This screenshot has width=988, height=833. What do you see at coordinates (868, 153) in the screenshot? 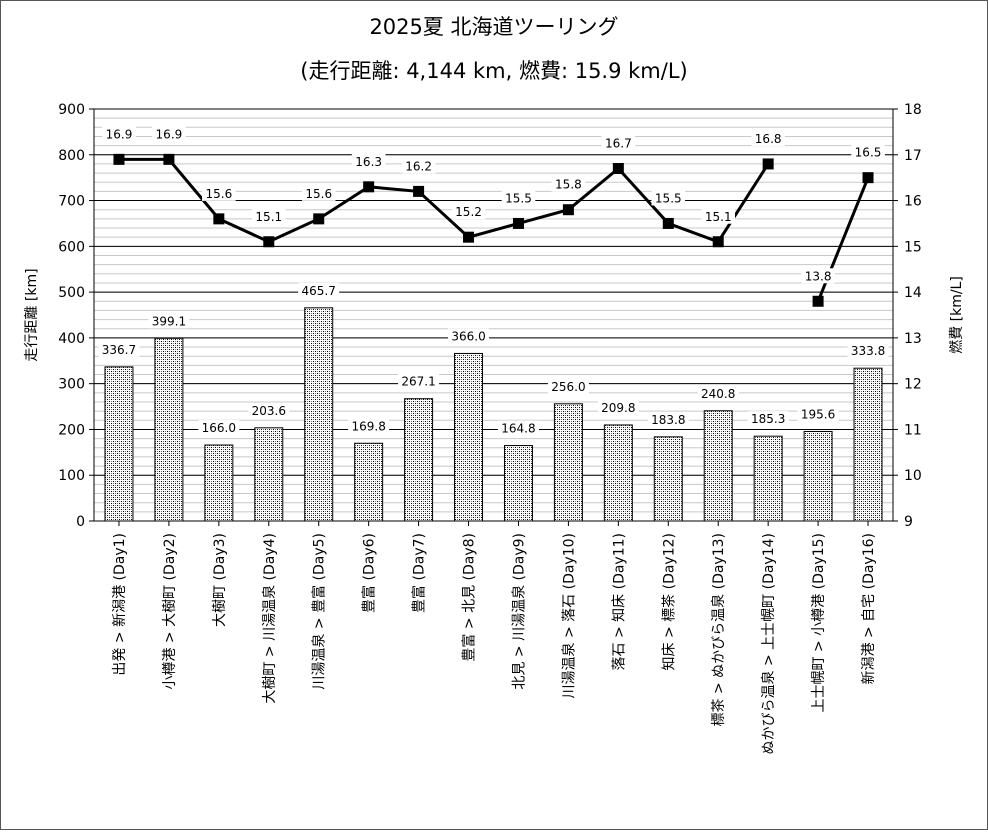
I see `fuel-economy-value-label: 16.5` at bounding box center [868, 153].